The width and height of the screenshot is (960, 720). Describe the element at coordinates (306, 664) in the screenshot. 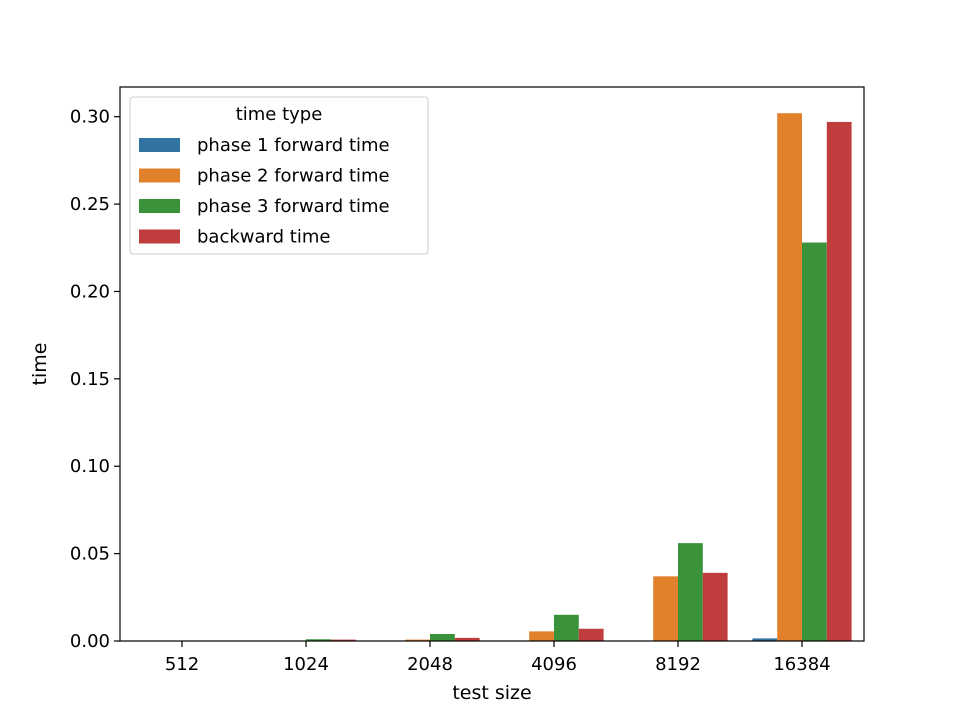

I see `x-tick-label-1024: 1024` at that location.